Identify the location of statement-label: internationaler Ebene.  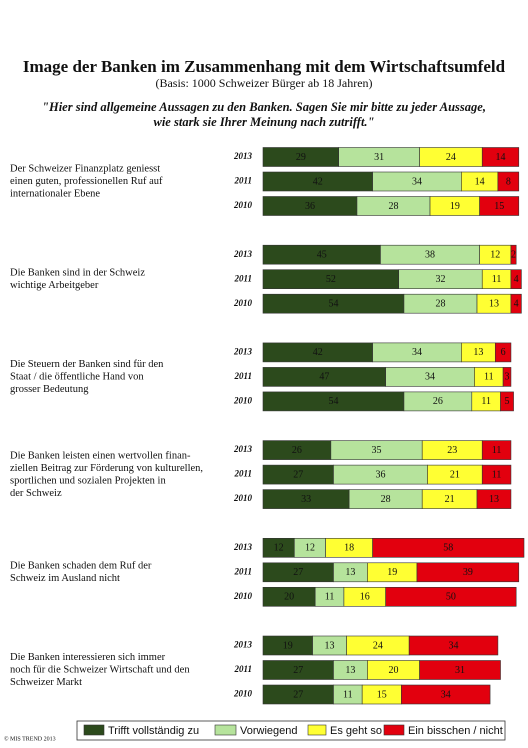
(55, 193).